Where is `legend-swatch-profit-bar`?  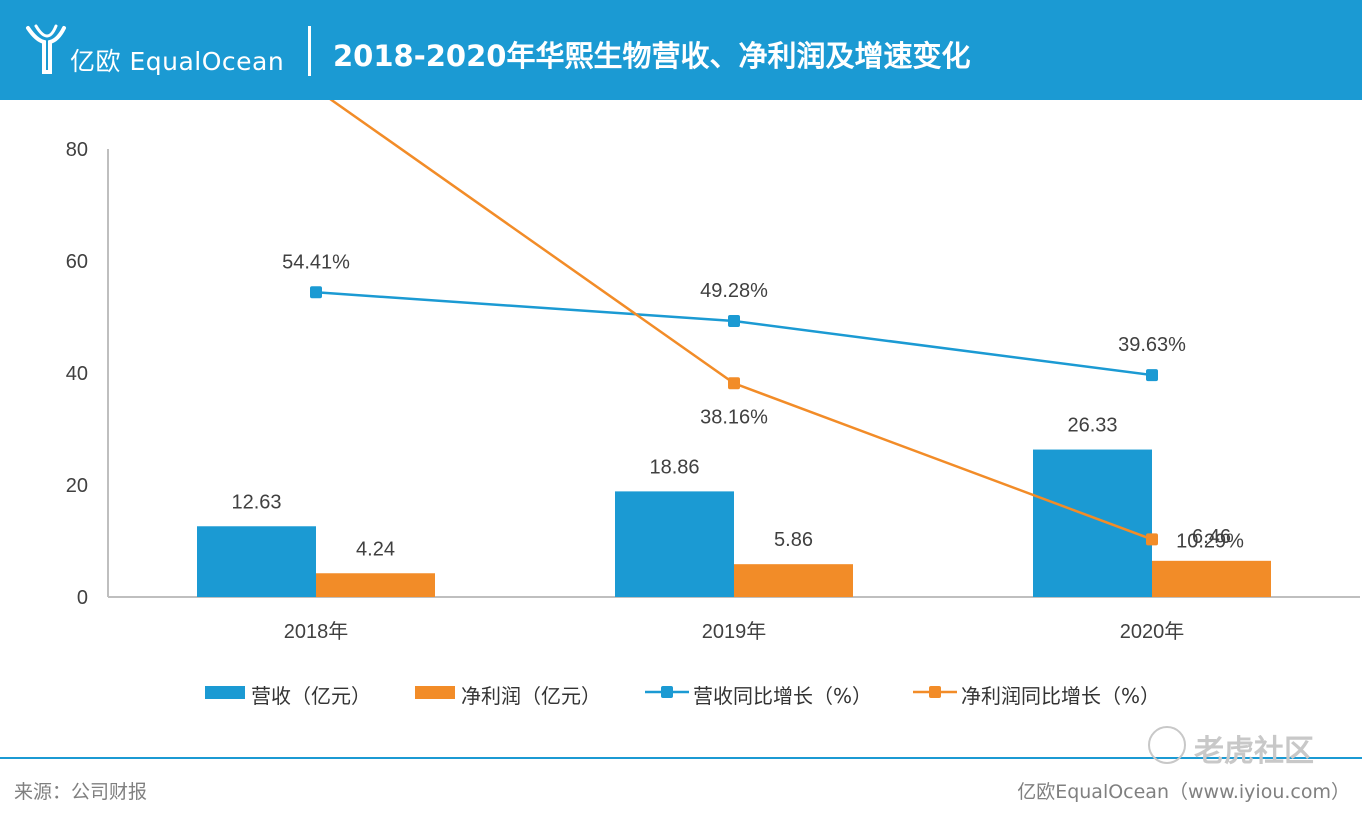
legend-swatch-profit-bar is located at coordinates (435, 692).